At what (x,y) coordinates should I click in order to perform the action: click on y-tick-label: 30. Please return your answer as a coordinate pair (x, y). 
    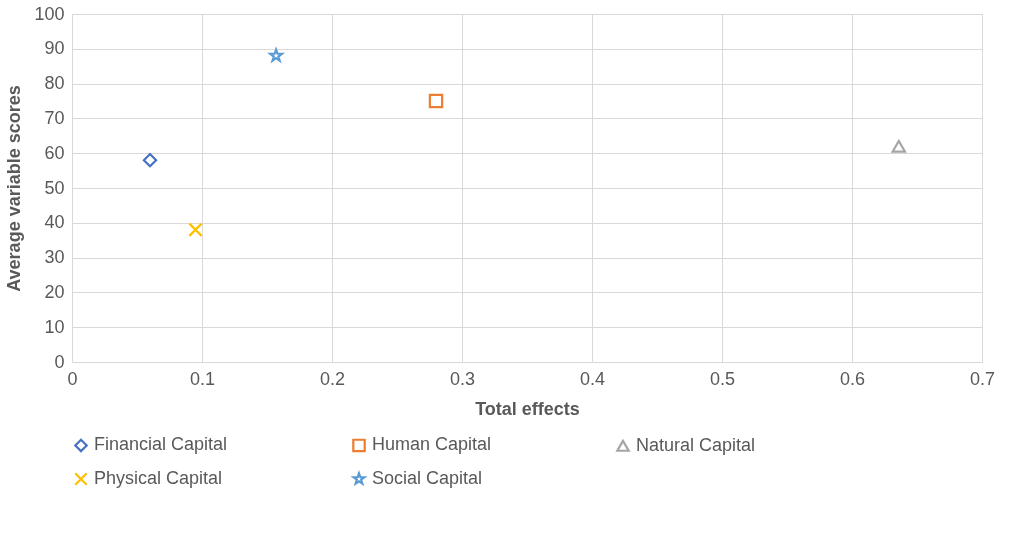
    Looking at the image, I should click on (54, 257).